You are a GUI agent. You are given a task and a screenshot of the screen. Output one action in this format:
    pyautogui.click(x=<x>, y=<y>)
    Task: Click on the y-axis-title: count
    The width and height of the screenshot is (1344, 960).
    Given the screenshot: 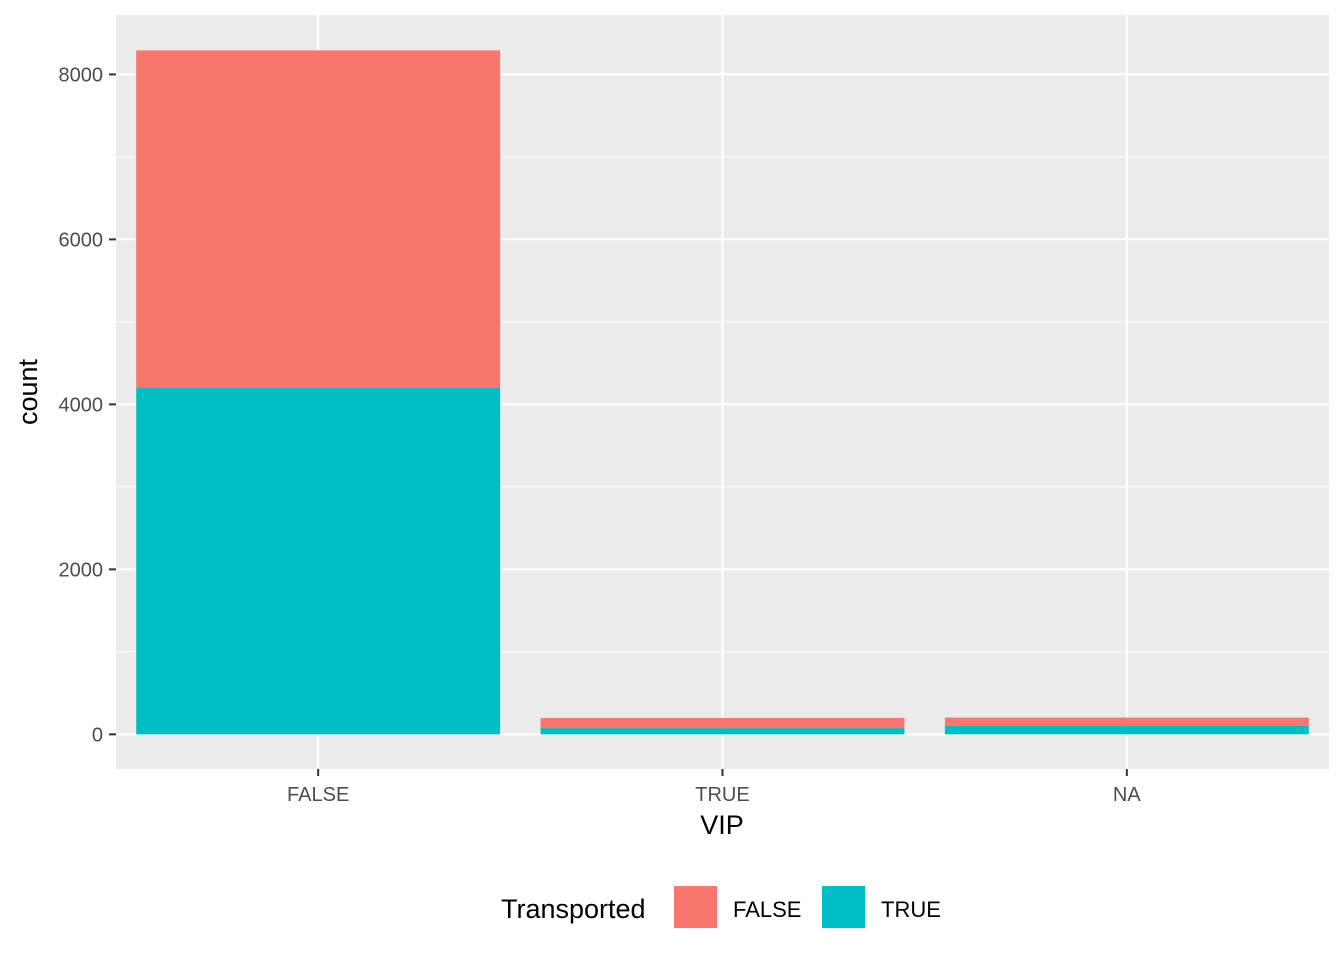 What is the action you would take?
    pyautogui.click(x=28, y=391)
    